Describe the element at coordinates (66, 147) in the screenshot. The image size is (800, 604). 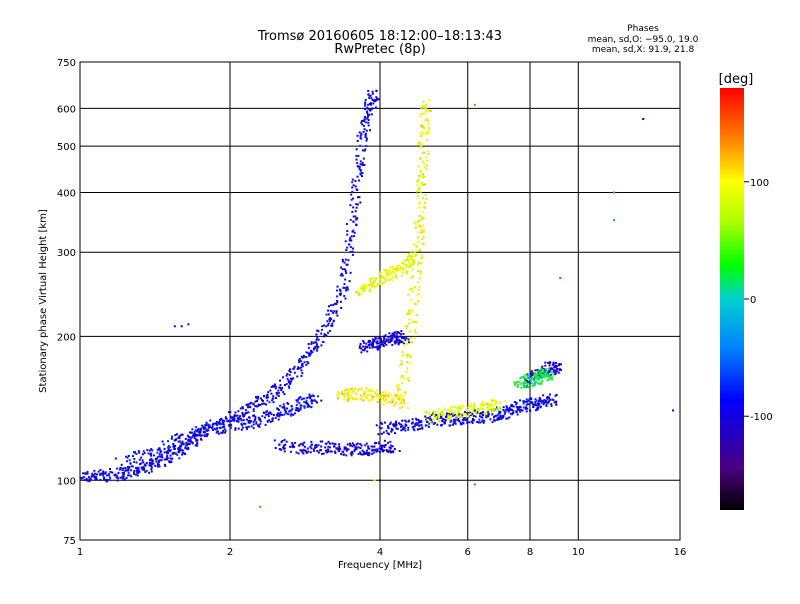
I see `y-tick-label: 500` at that location.